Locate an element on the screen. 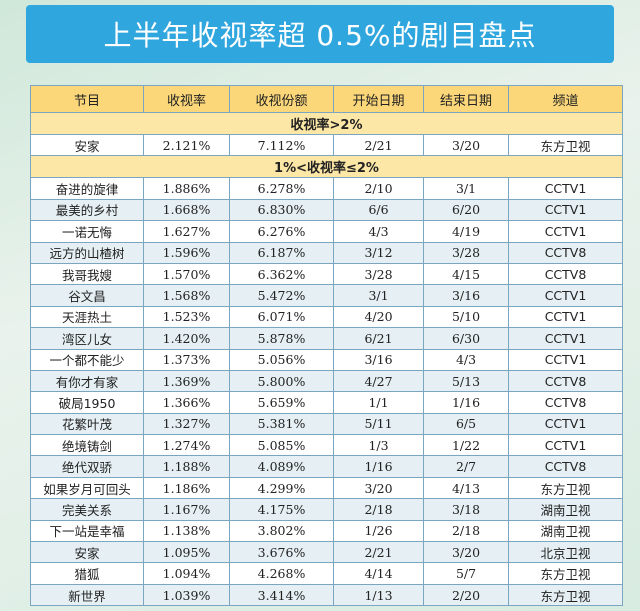  cell-start-date: 2/10 is located at coordinates (378, 188).